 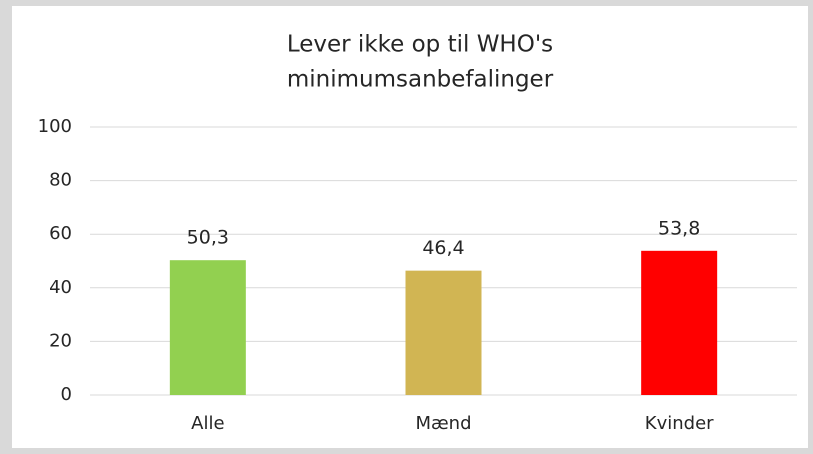 I want to click on data-label: 46,4, so click(x=443, y=248).